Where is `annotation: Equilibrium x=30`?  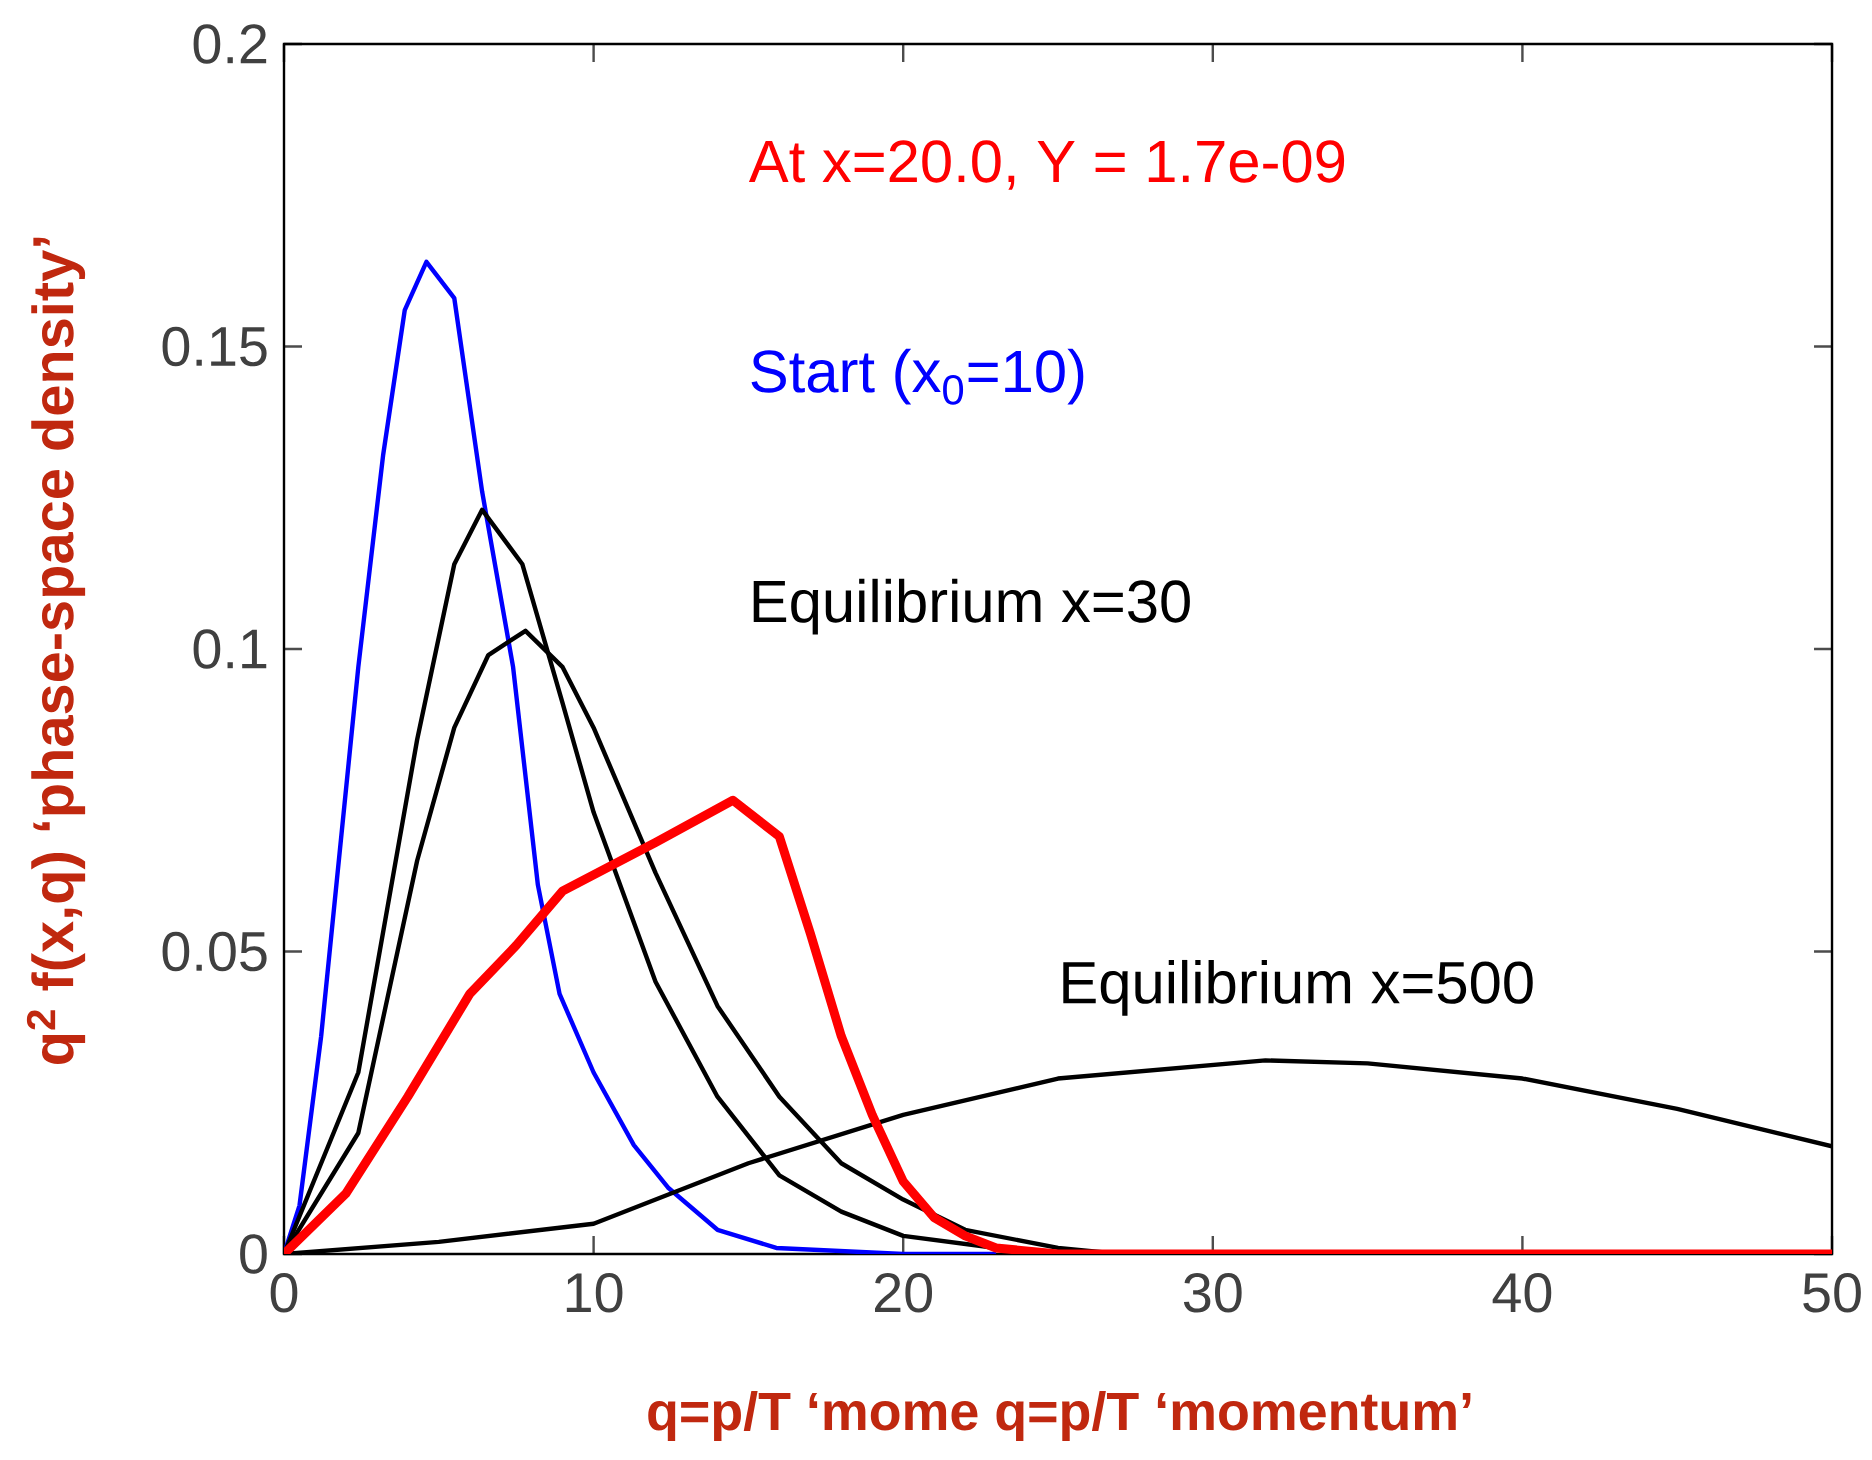 annotation: Equilibrium x=30 is located at coordinates (971, 606).